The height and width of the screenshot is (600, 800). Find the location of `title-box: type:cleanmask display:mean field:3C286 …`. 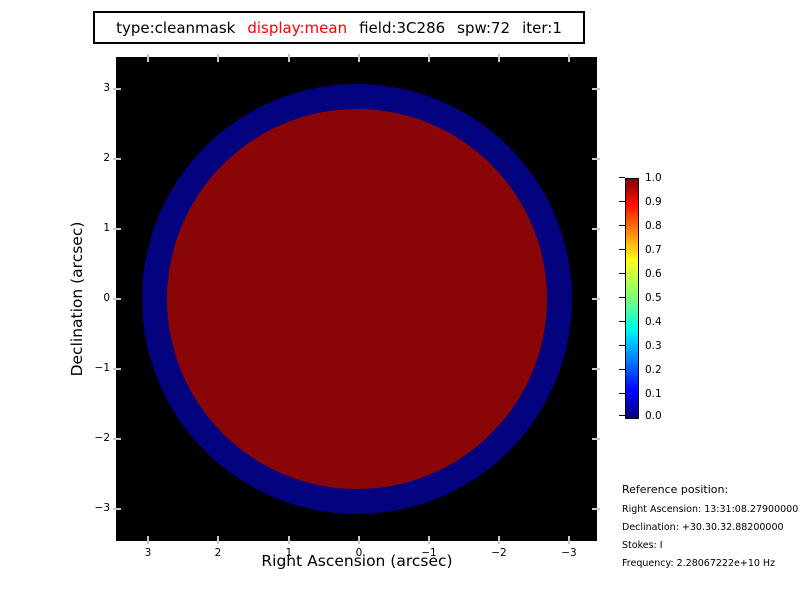

title-box: type:cleanmask display:mean field:3C286 … is located at coordinates (339, 27).